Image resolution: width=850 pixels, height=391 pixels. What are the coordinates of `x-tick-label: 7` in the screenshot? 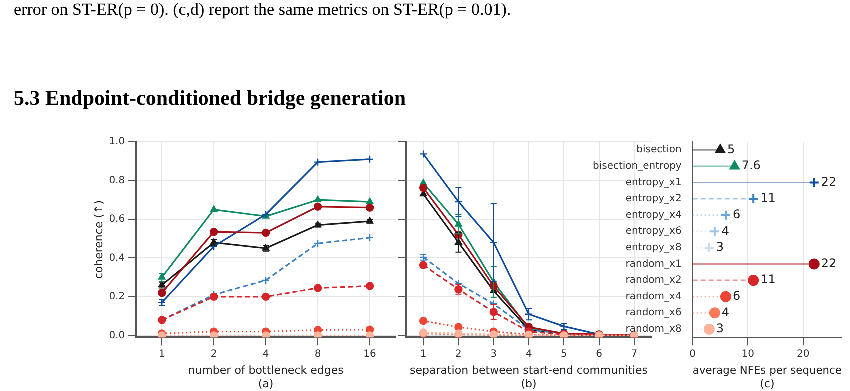 It's located at (634, 354).